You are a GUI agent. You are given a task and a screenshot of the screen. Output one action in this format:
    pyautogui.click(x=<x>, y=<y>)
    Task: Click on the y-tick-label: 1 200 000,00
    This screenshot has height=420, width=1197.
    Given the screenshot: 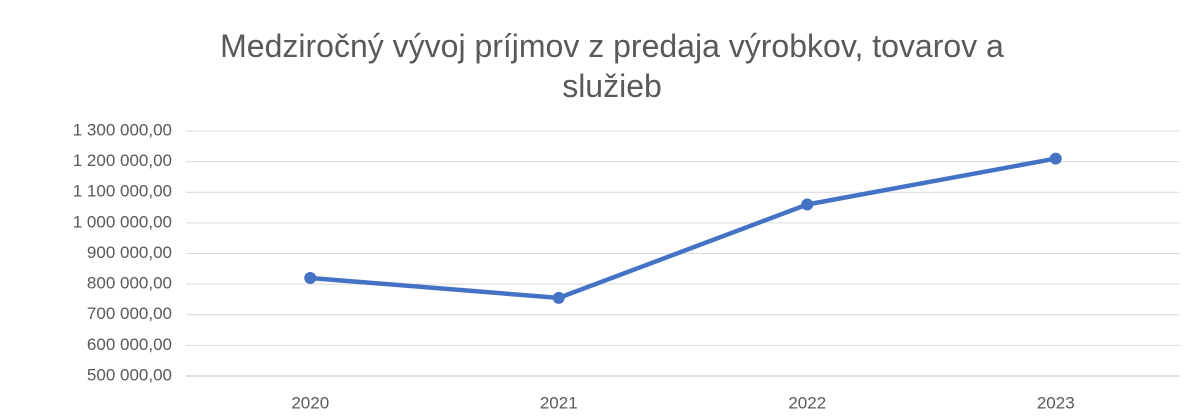 What is the action you would take?
    pyautogui.click(x=122, y=160)
    